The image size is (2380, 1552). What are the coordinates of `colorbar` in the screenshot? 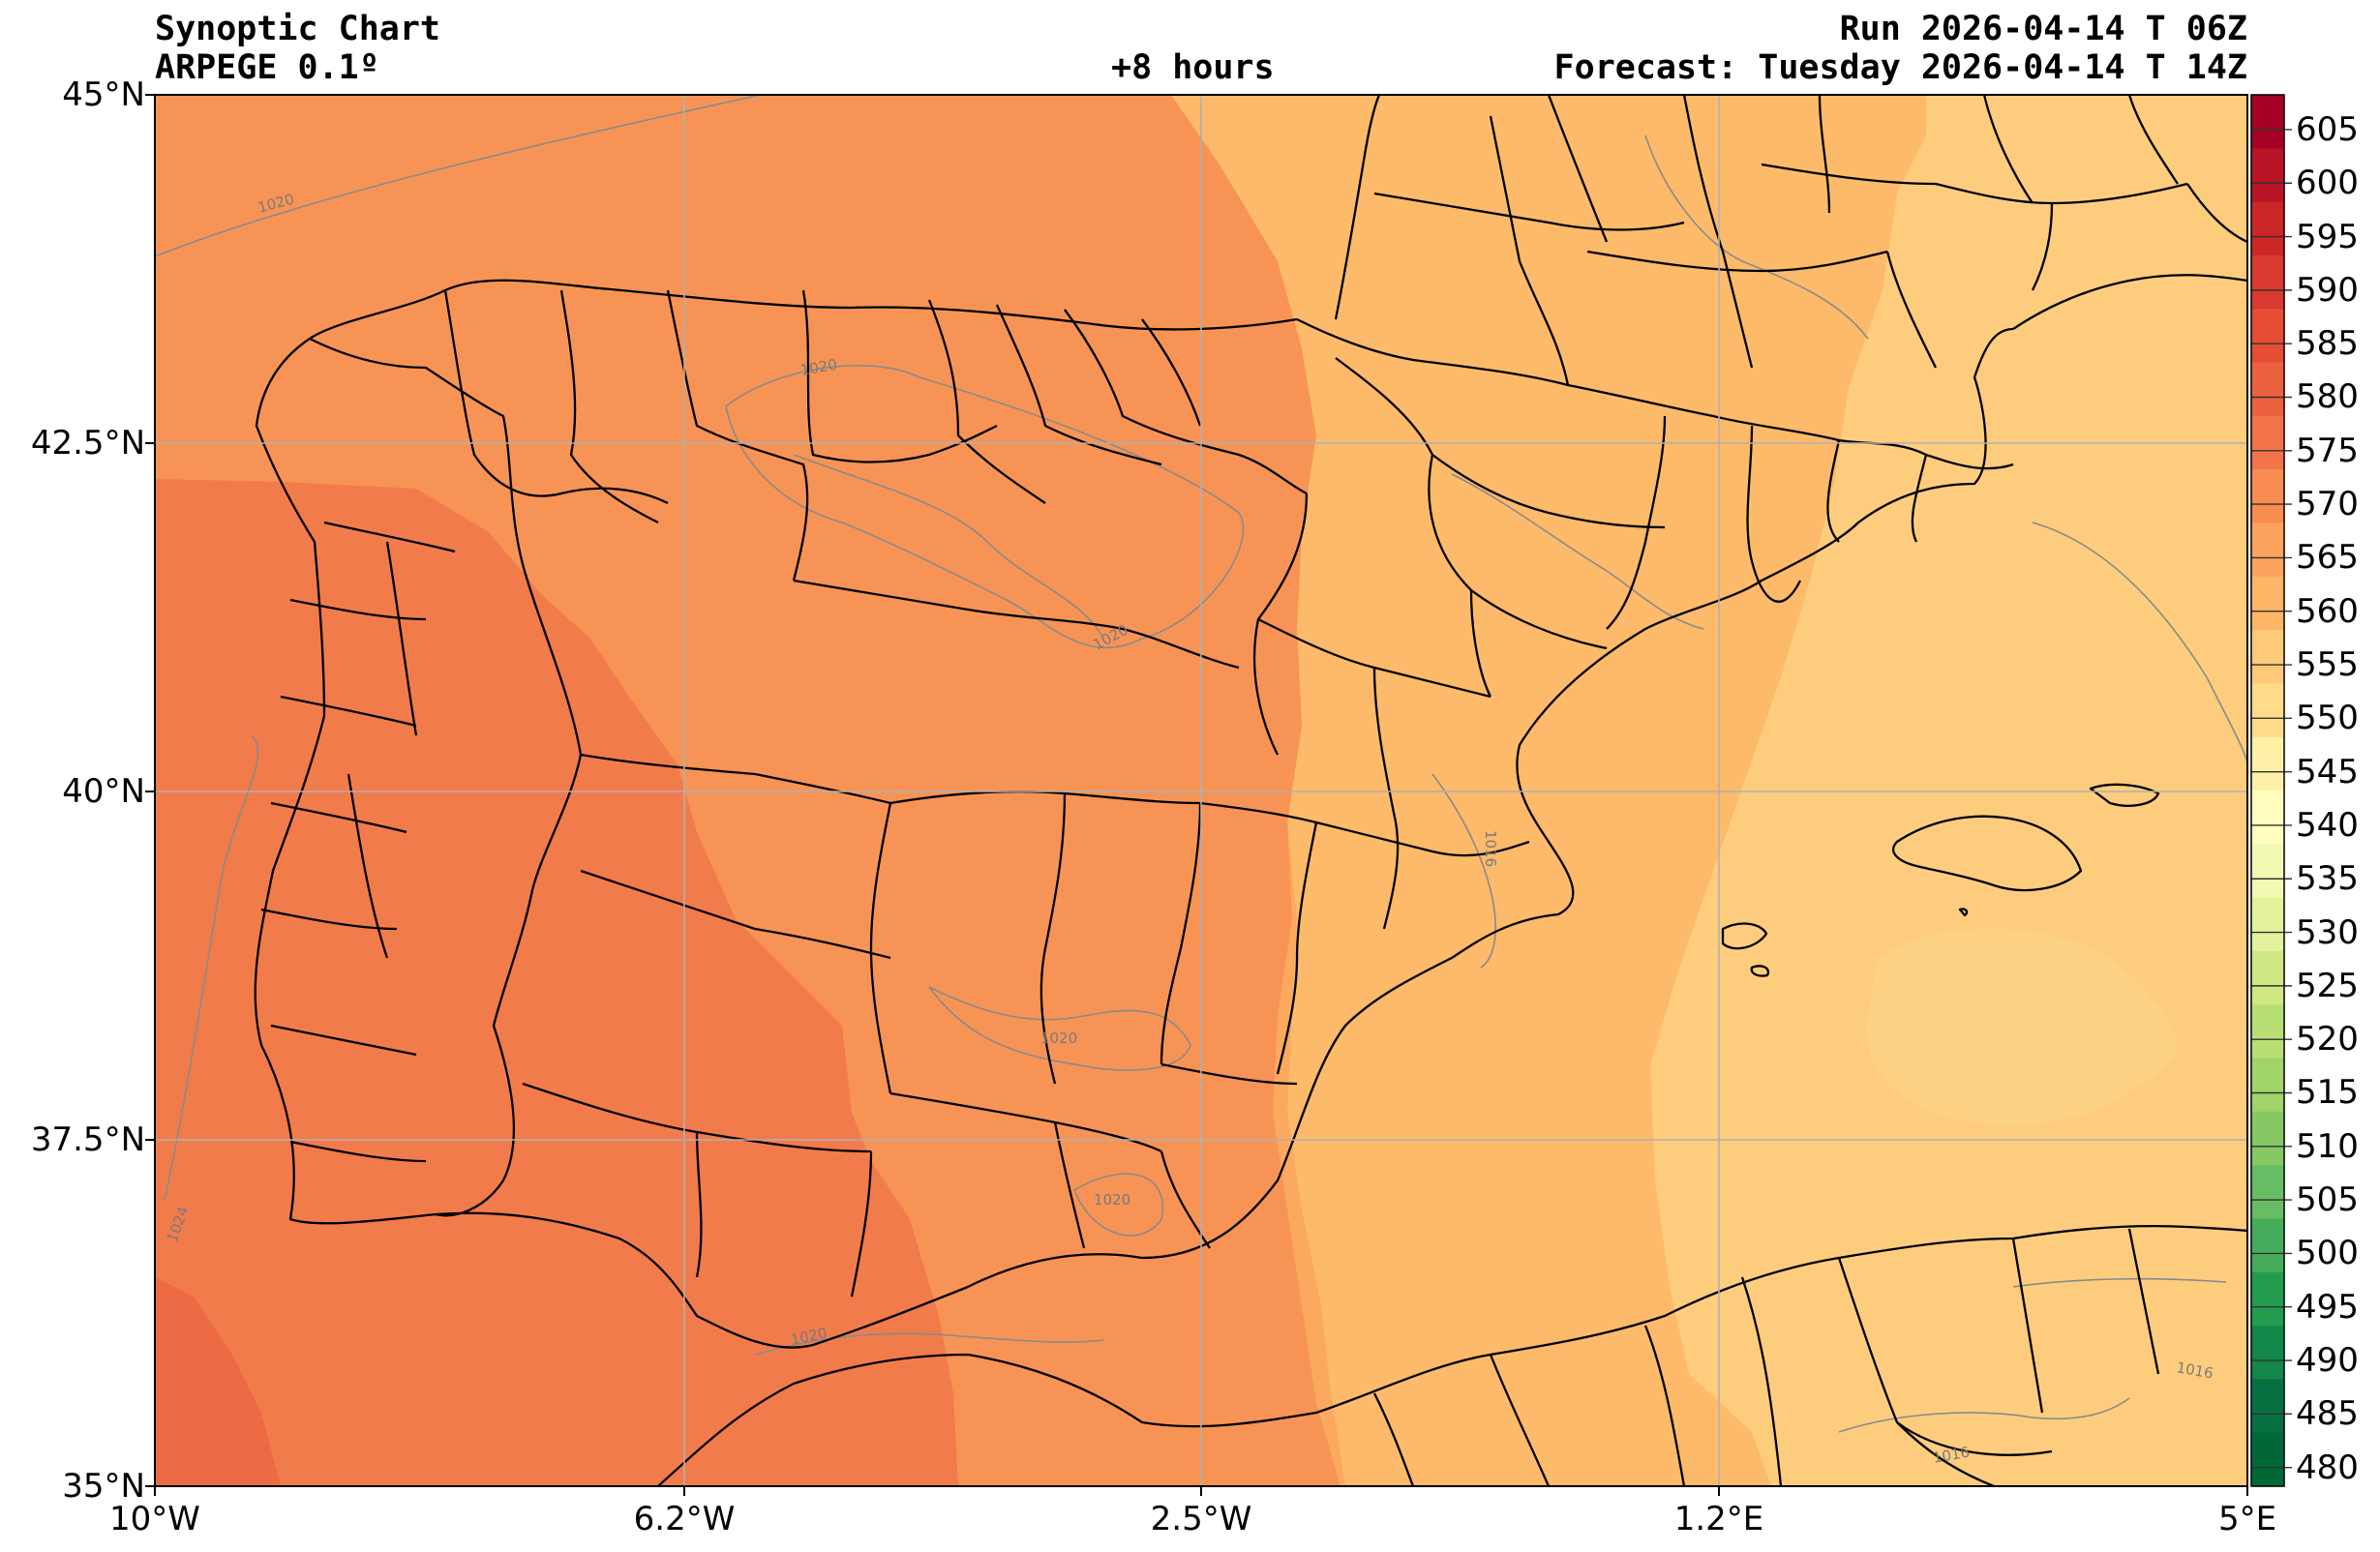 It's located at (2271, 791).